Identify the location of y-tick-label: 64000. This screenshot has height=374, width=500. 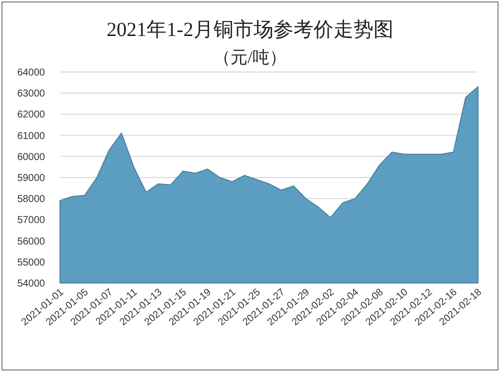
(31, 73).